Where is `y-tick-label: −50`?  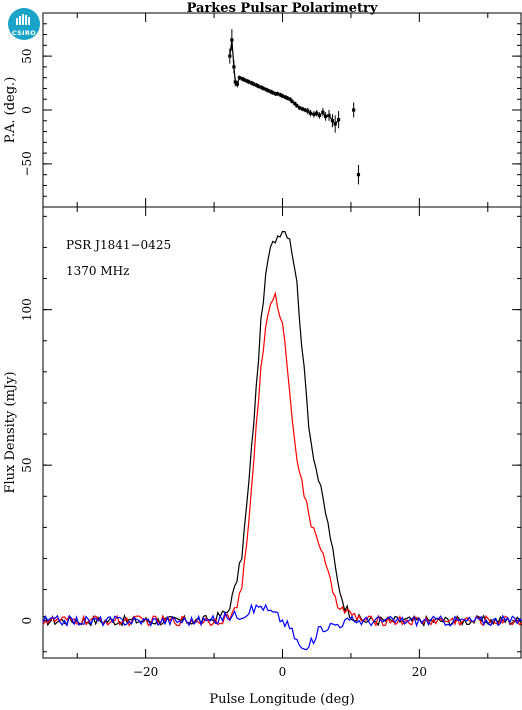 y-tick-label: −50 is located at coordinates (27, 163).